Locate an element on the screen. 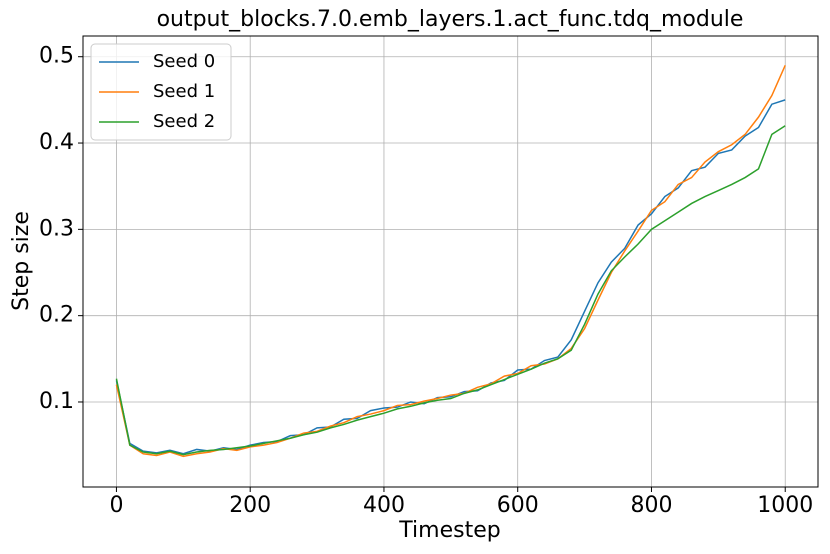 The width and height of the screenshot is (830, 554). y-tick-label: 0.1 is located at coordinates (56, 401).